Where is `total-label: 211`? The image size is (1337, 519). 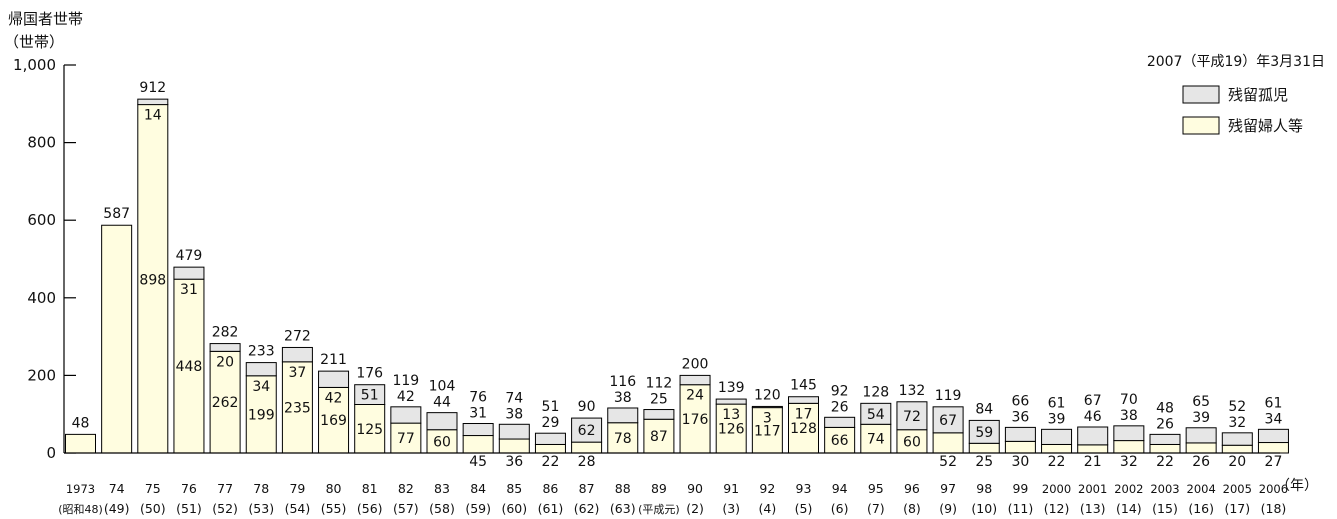
total-label: 211 is located at coordinates (333, 360).